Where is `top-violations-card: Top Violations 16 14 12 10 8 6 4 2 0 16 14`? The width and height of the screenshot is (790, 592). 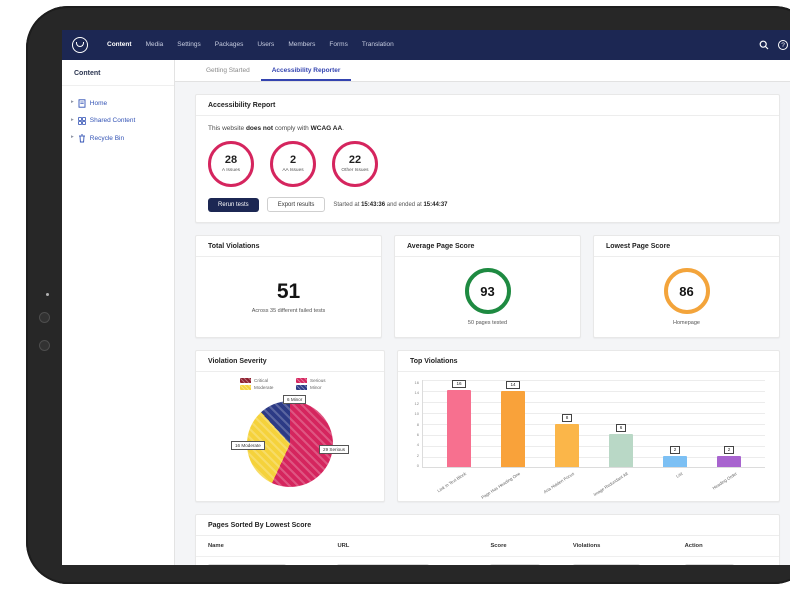 top-violations-card: Top Violations 16 14 12 10 8 6 4 2 0 16 14 is located at coordinates (588, 426).